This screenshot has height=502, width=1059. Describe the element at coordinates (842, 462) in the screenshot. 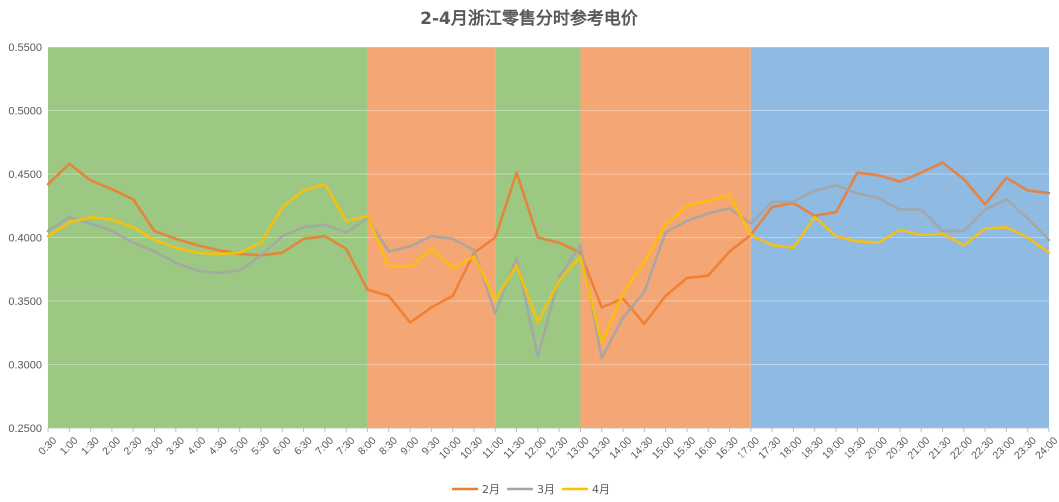

I see `watermark-text: 公众号 · 黄师傅说电` at that location.